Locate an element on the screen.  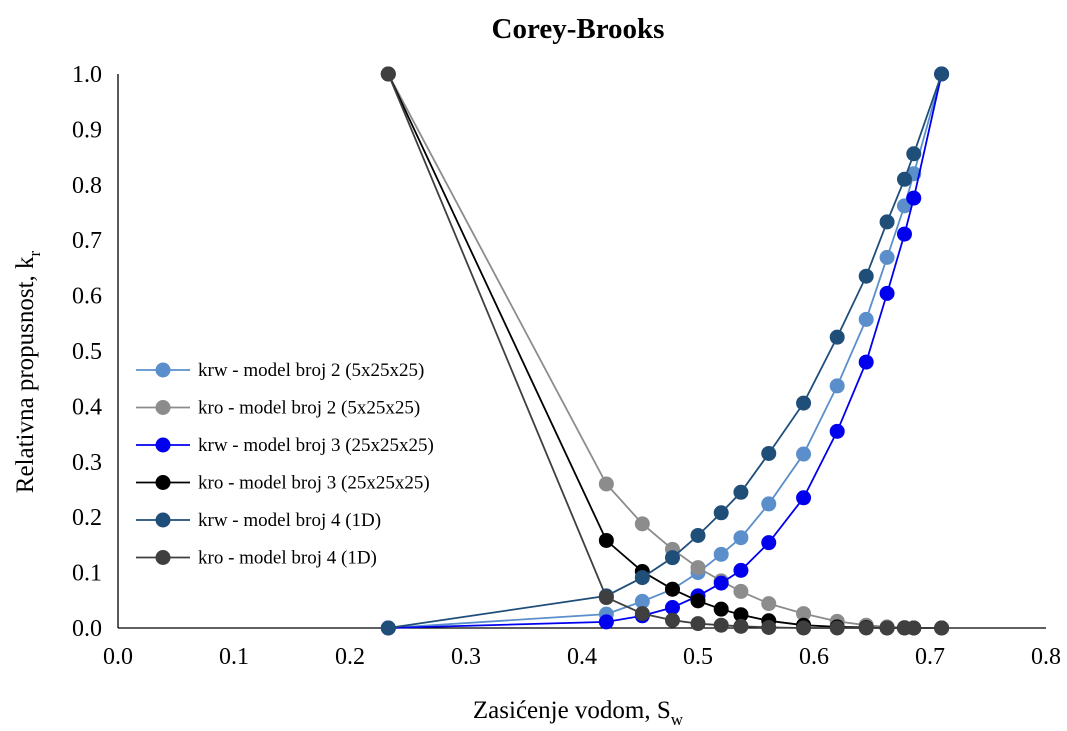
x-tick-label: 0.5 is located at coordinates (698, 657).